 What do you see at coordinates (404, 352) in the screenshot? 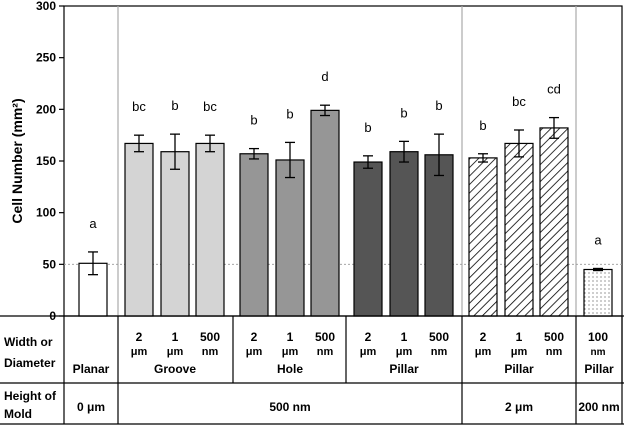
I see `size-unit-8: μm` at bounding box center [404, 352].